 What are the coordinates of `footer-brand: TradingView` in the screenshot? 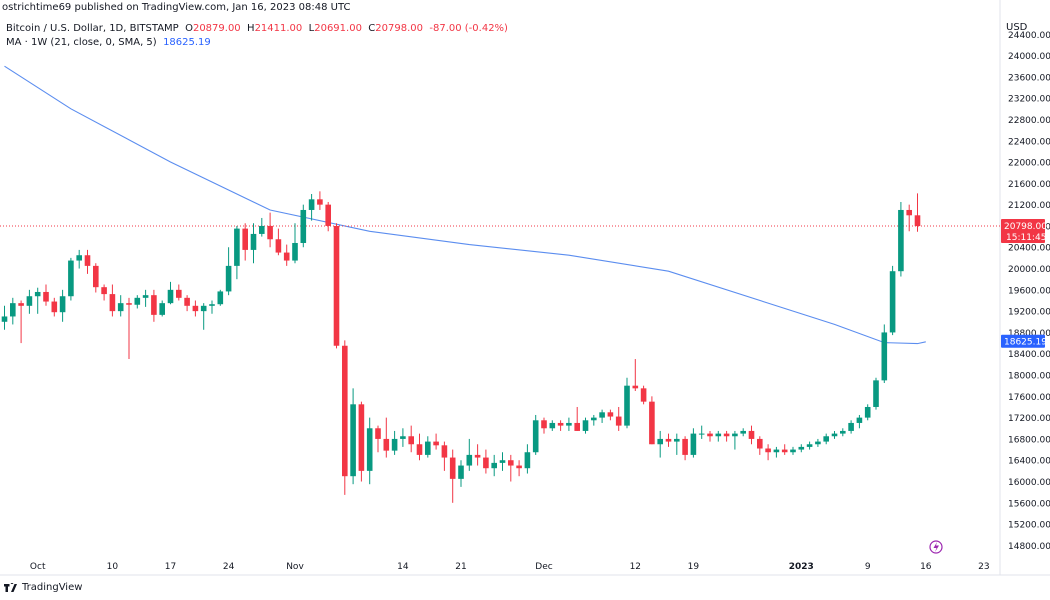 It's located at (52, 587).